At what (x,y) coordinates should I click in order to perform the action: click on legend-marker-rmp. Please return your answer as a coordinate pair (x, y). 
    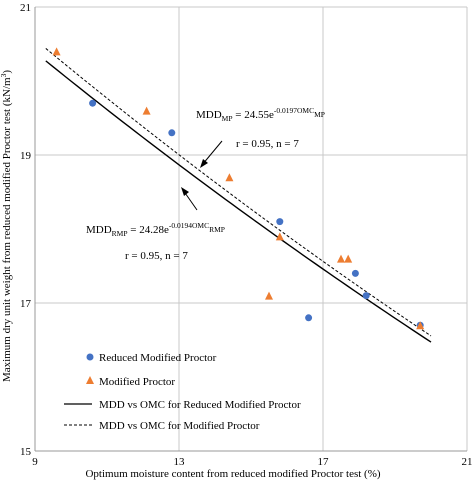
    Looking at the image, I should click on (90, 357).